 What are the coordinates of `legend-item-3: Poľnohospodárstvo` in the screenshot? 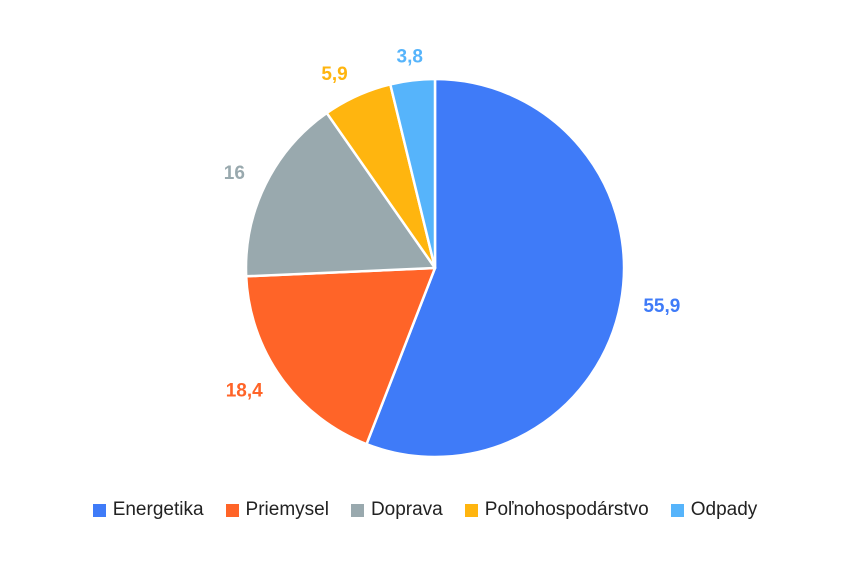 It's located at (556, 510).